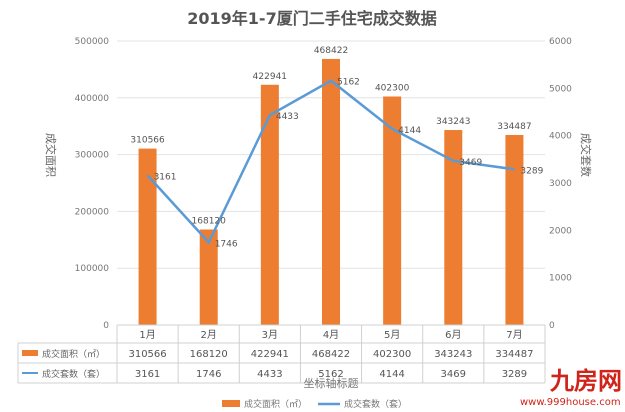 This screenshot has height=412, width=625. I want to click on y-axis-left-label: 成交面积, so click(51, 155).